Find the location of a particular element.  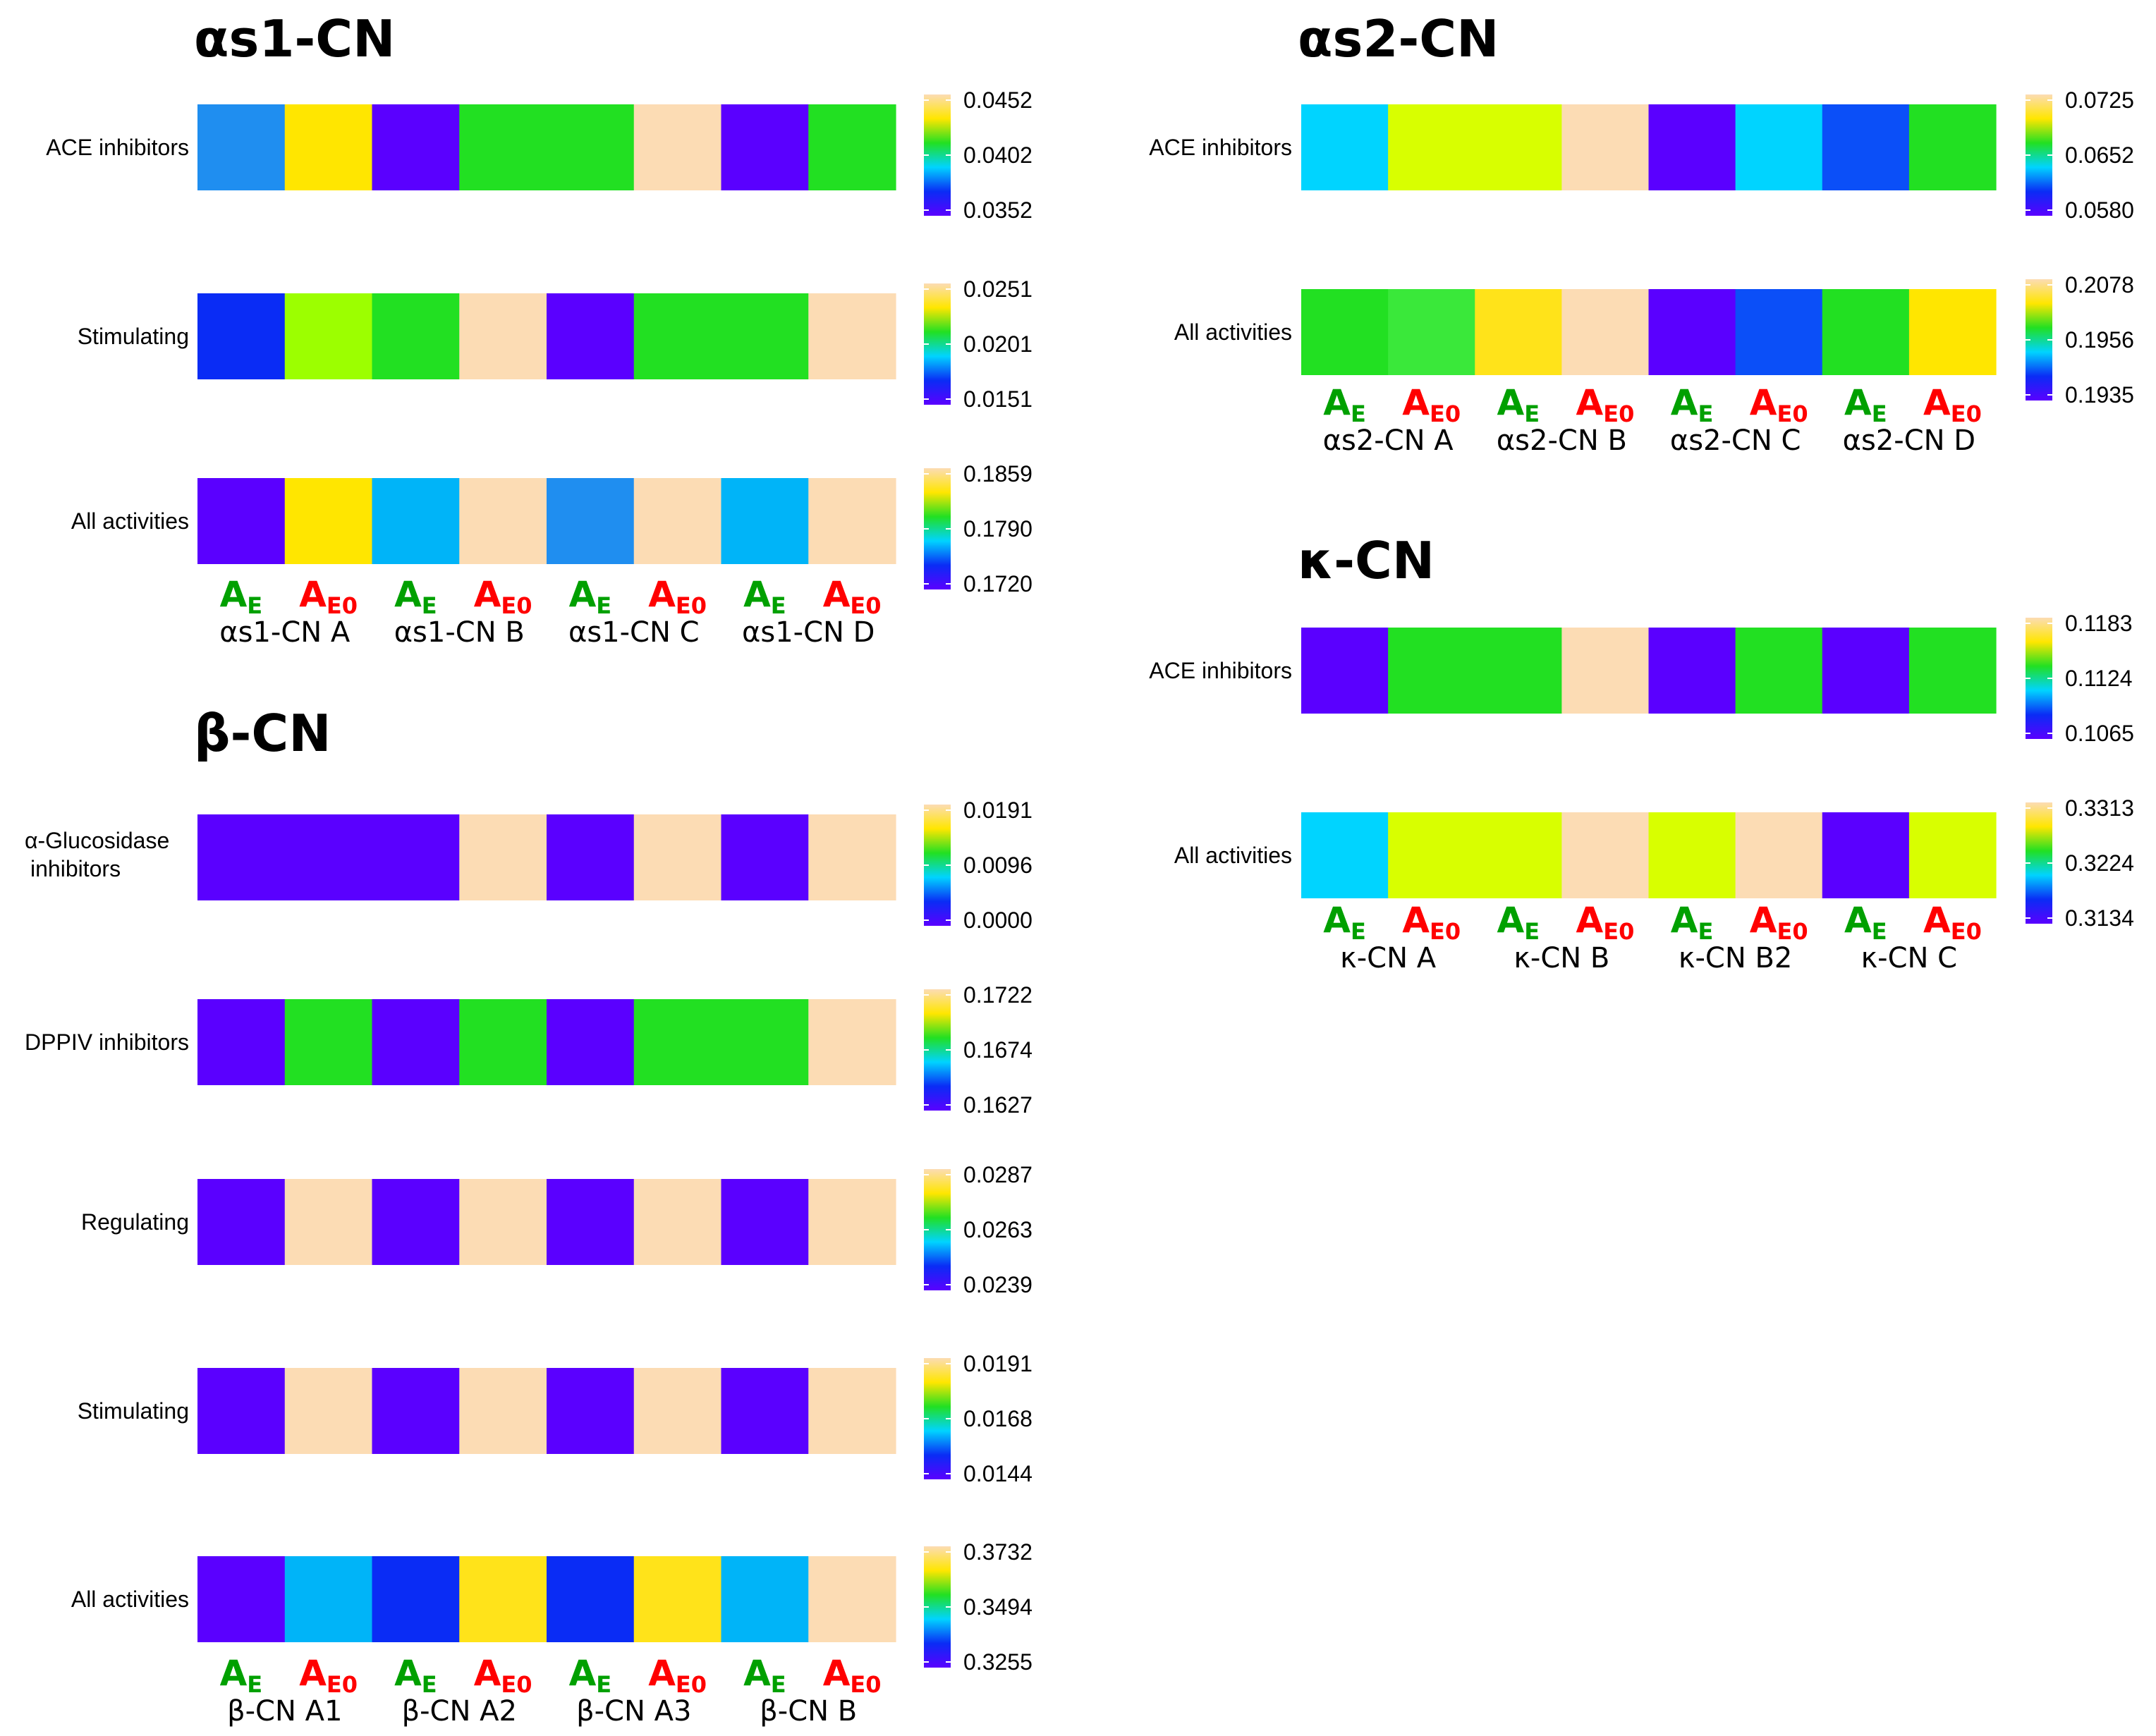

row-label: Stimulating is located at coordinates (133, 337).